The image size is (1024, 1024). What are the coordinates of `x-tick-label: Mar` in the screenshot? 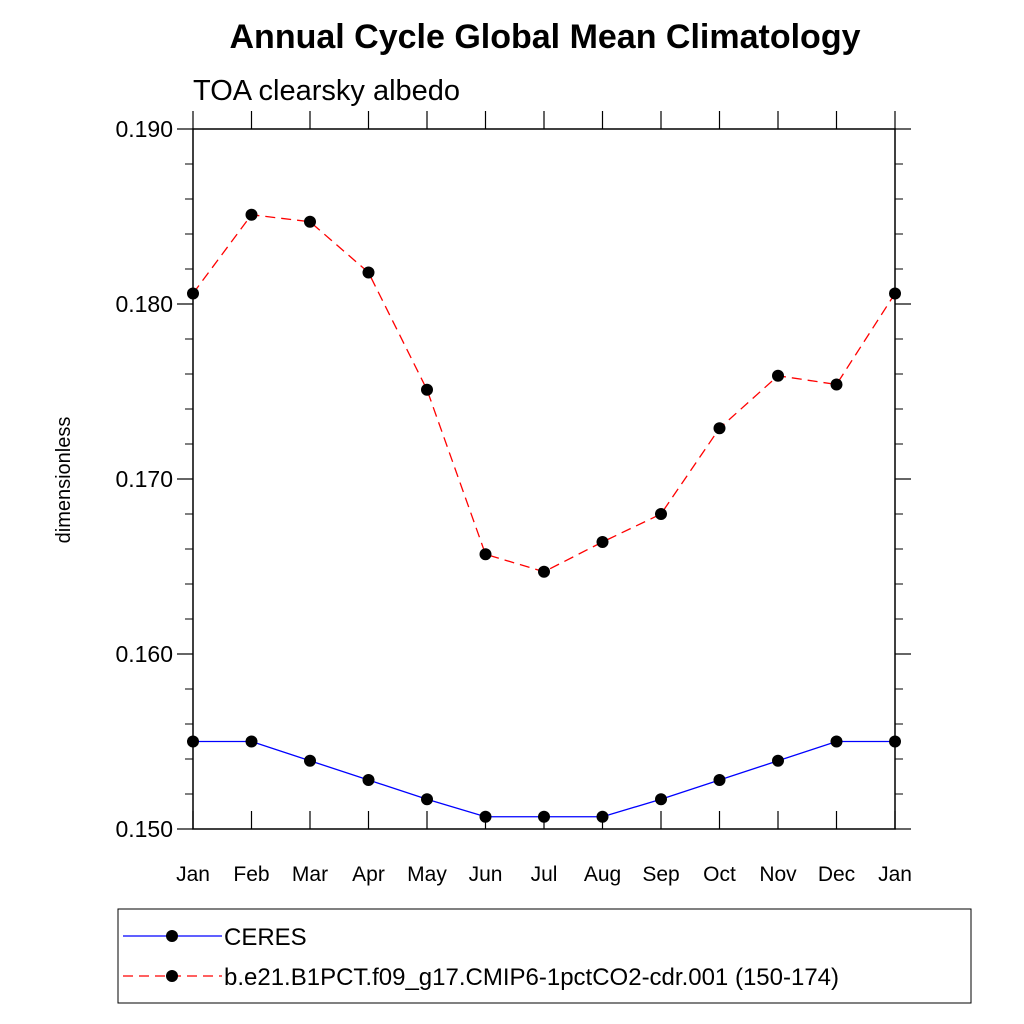 It's located at (310, 874).